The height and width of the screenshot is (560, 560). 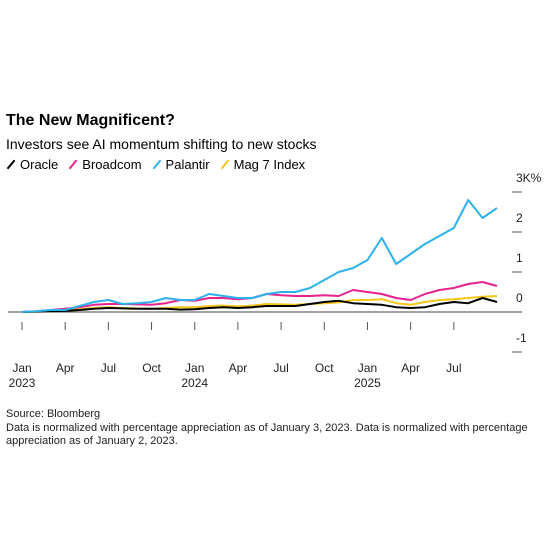 I want to click on legend-item: Oracle, so click(x=32, y=164).